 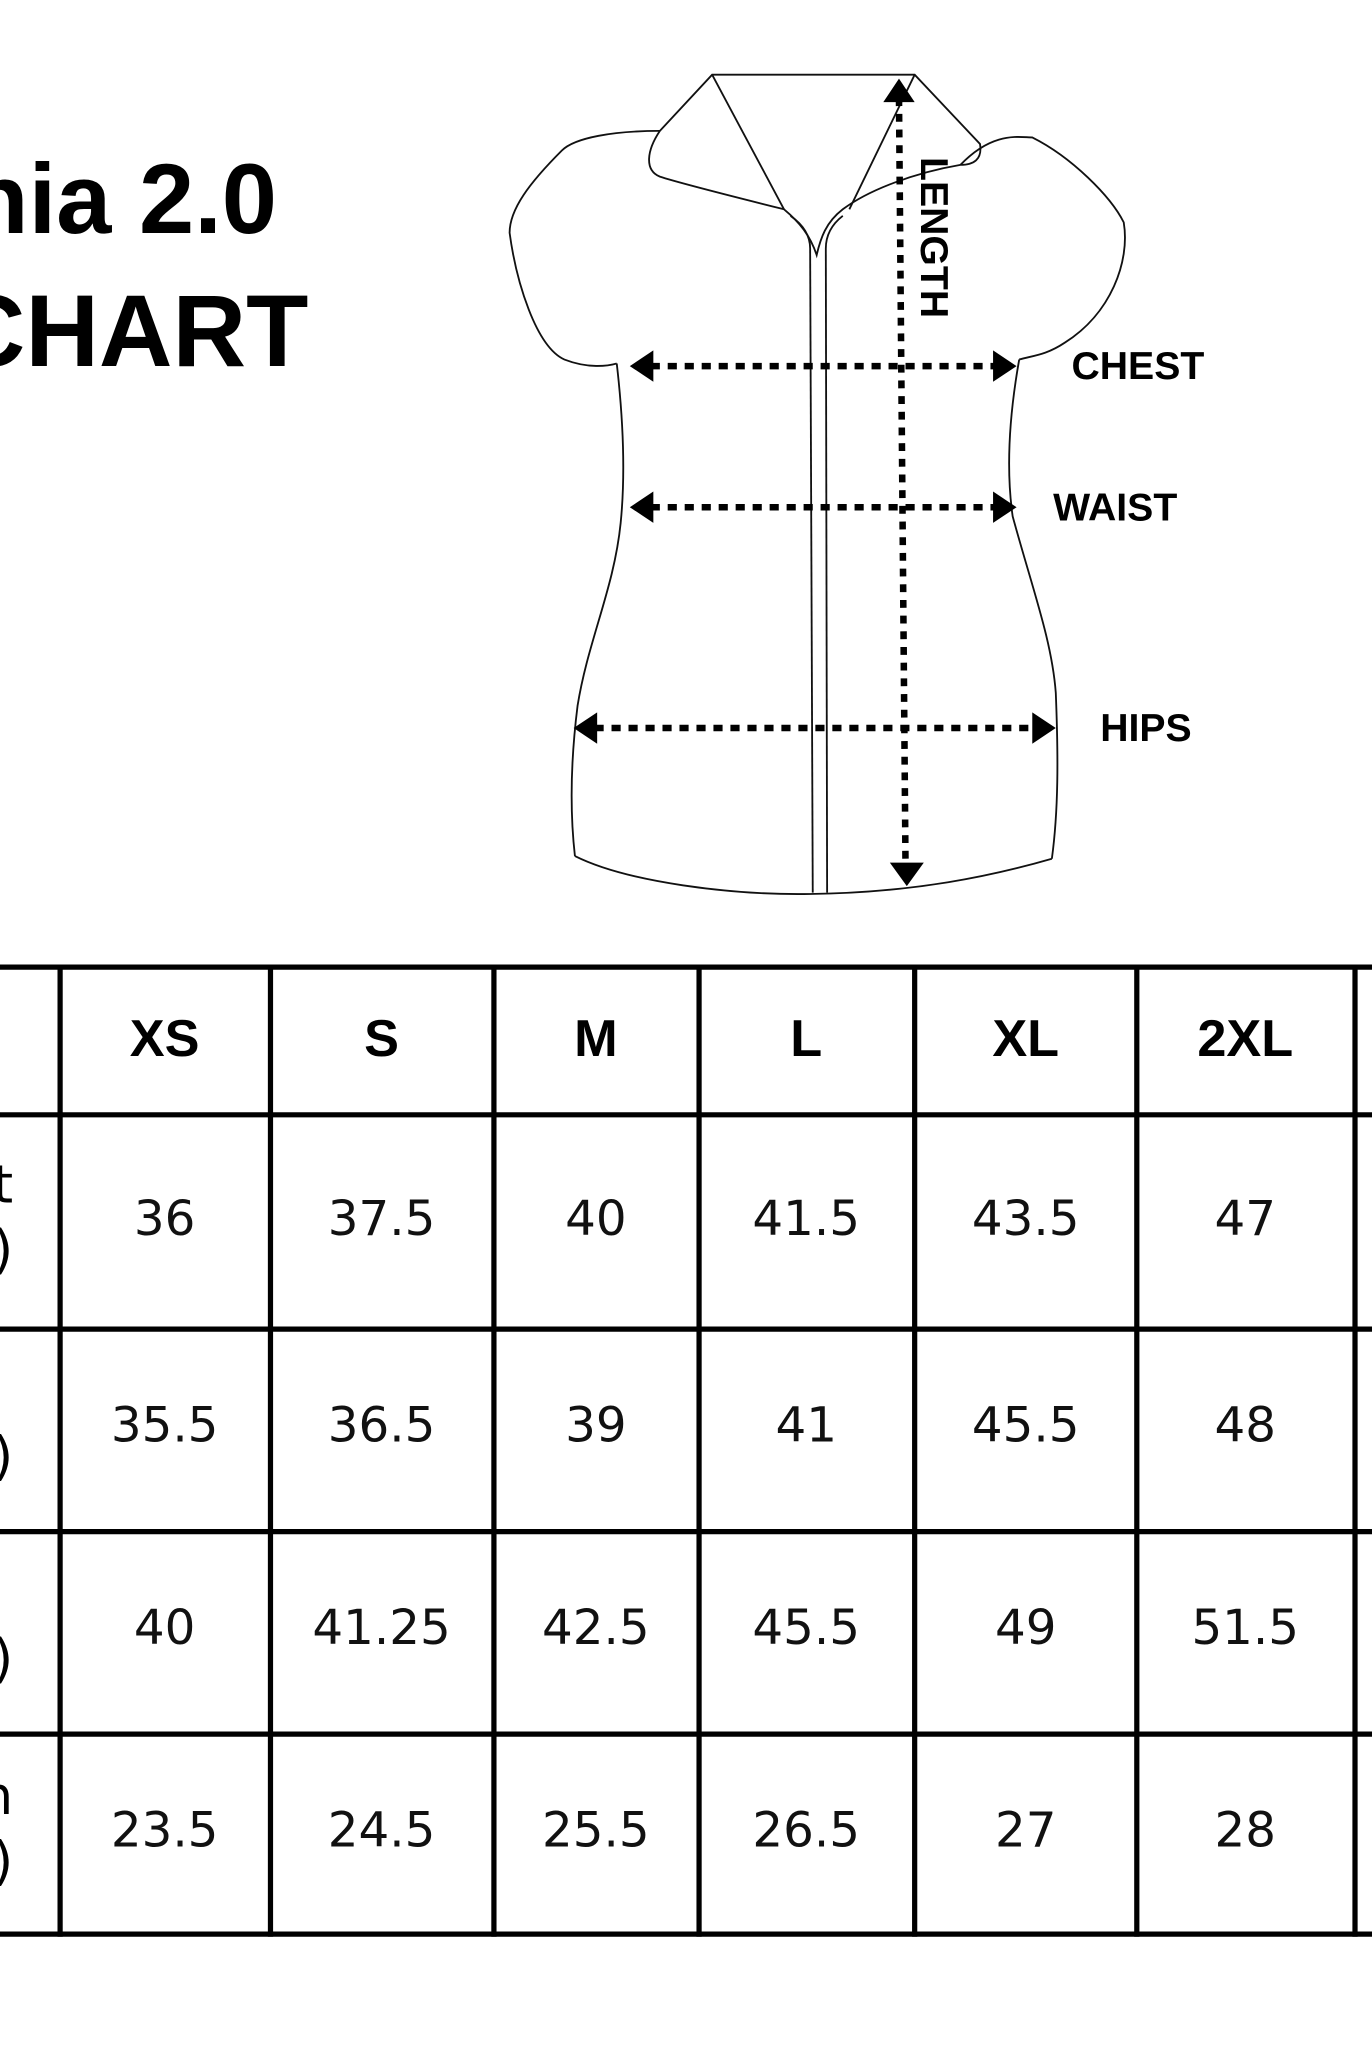 I want to click on arrow-up-icon, so click(x=899, y=90).